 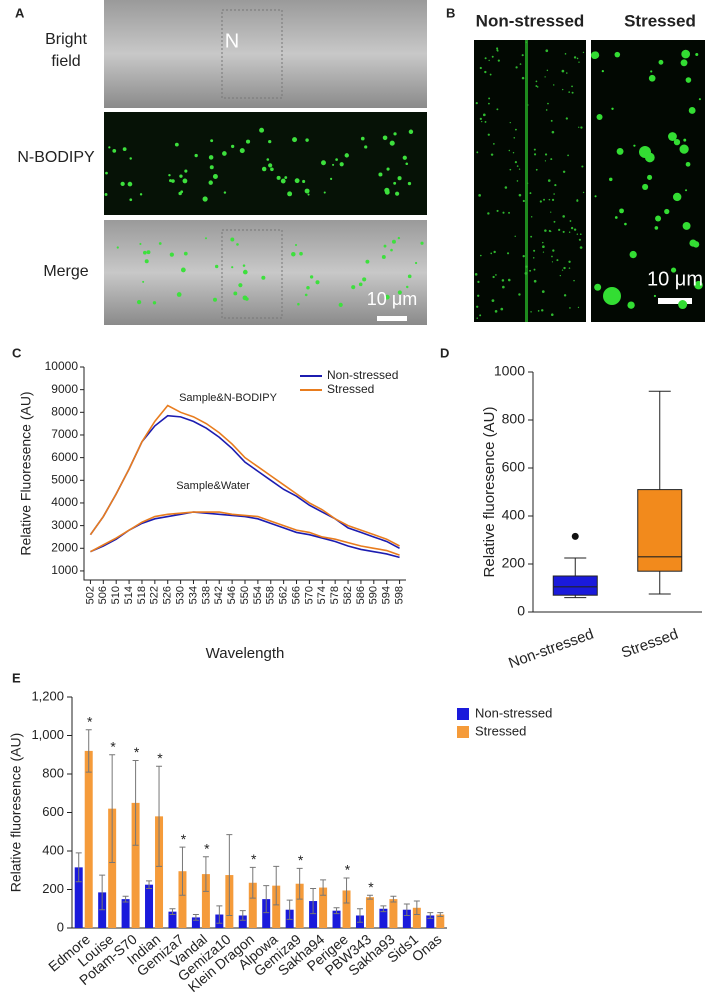 What do you see at coordinates (335, 595) in the screenshot?
I see `x-tick-label: 578` at bounding box center [335, 595].